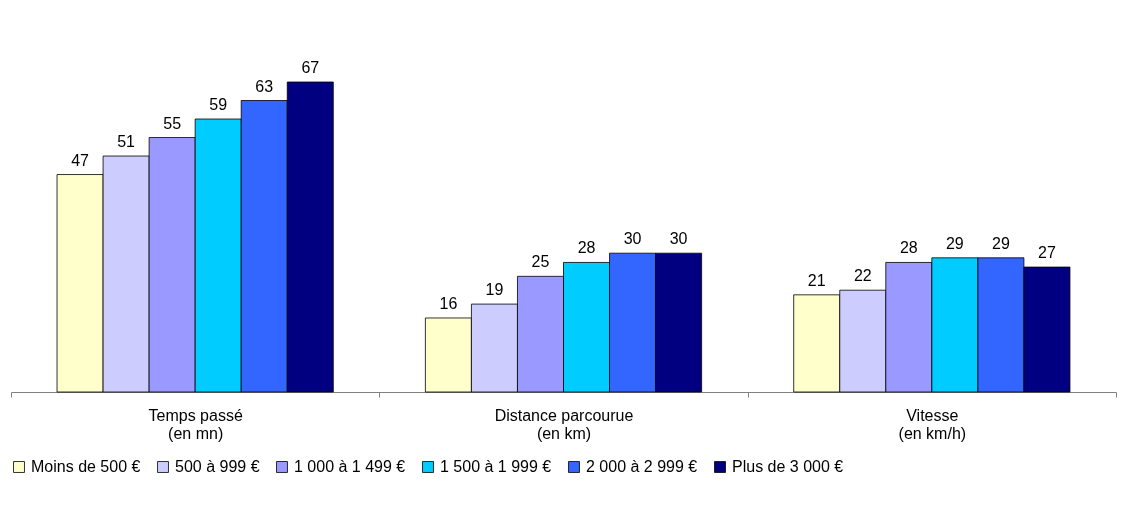 Image resolution: width=1135 pixels, height=522 pixels. I want to click on legend-label: 2 000 à 2 999 €, so click(642, 466).